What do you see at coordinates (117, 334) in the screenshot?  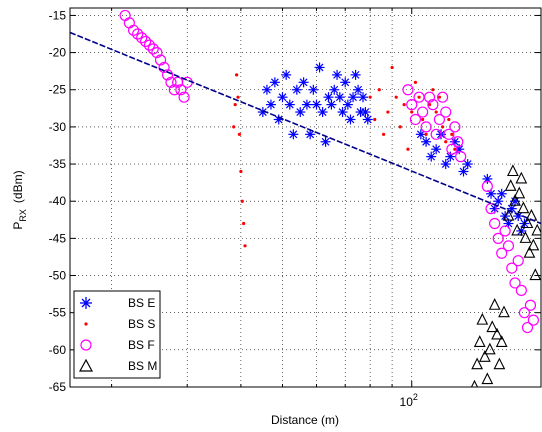 I see `legend: BS E BS S BS F BS M` at bounding box center [117, 334].